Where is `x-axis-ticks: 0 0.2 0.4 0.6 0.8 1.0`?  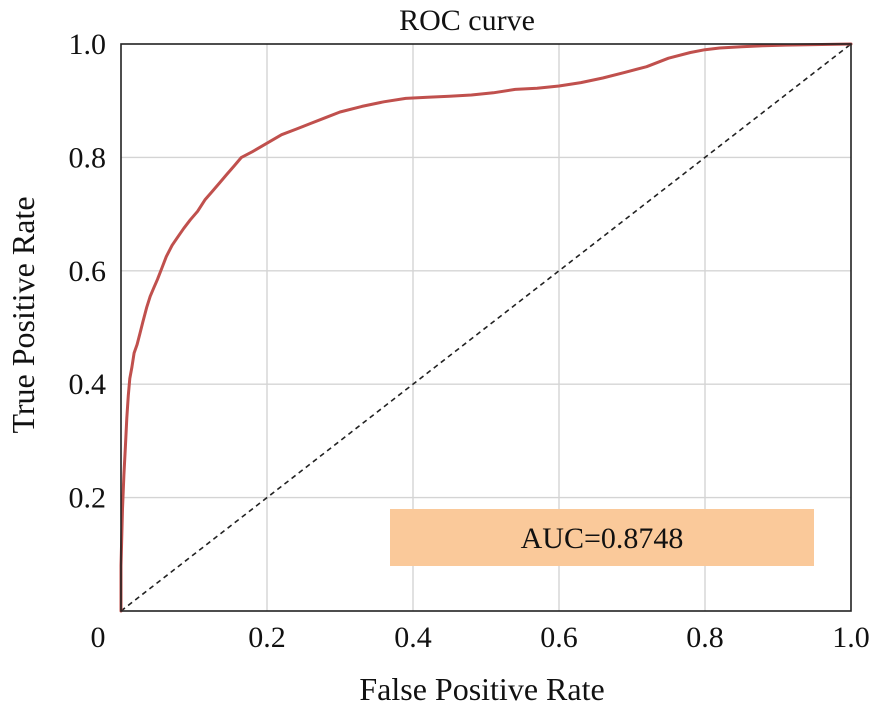
x-axis-ticks: 0 0.2 0.4 0.6 0.8 1.0 is located at coordinates (480, 637).